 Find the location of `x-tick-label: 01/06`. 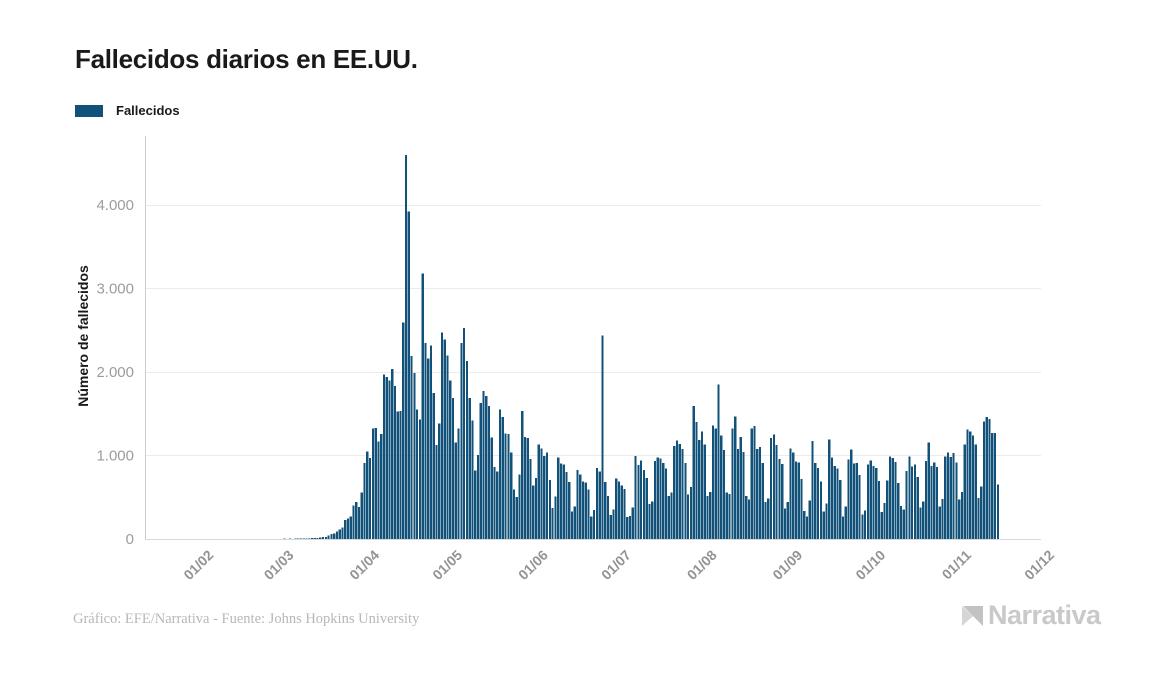

x-tick-label: 01/06 is located at coordinates (533, 565).